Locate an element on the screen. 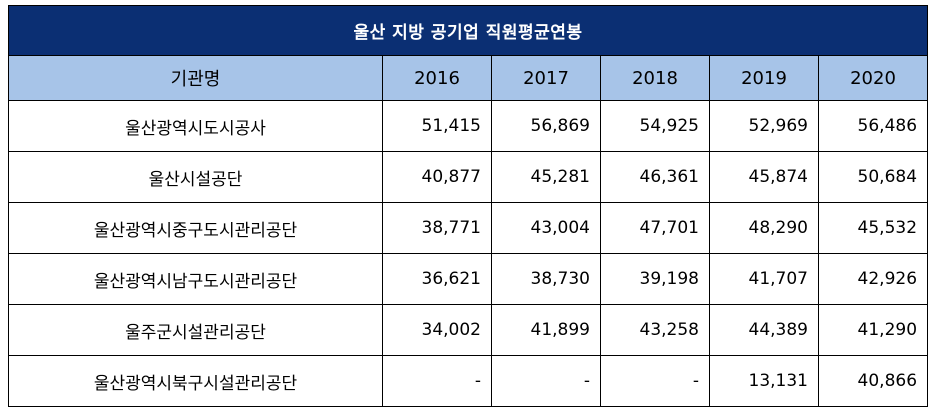  salary-cell: 41,707 is located at coordinates (764, 279).